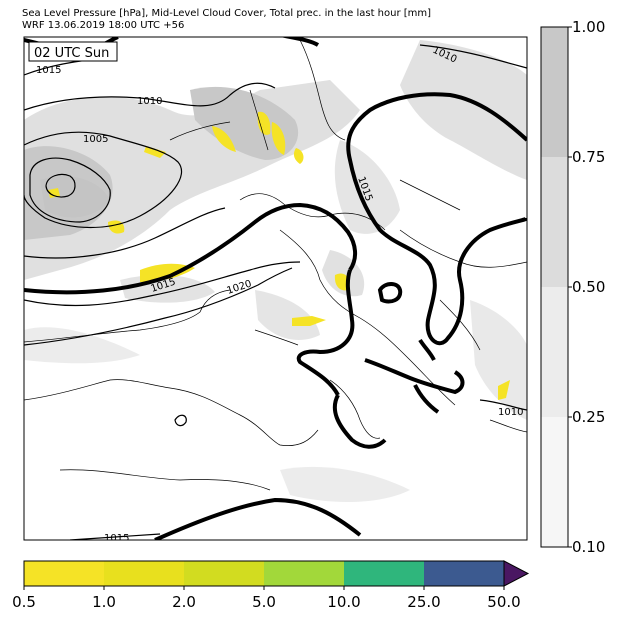  I want to click on map-subtitle: WRF 13.06.2019 18:00 UTC +56, so click(103, 25).